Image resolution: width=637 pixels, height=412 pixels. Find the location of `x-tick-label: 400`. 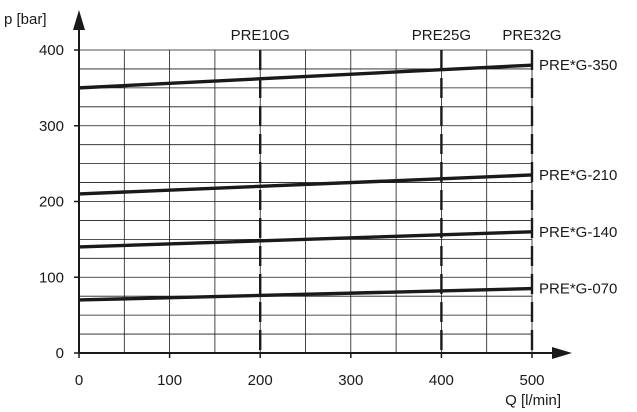

x-tick-label: 400 is located at coordinates (441, 380).